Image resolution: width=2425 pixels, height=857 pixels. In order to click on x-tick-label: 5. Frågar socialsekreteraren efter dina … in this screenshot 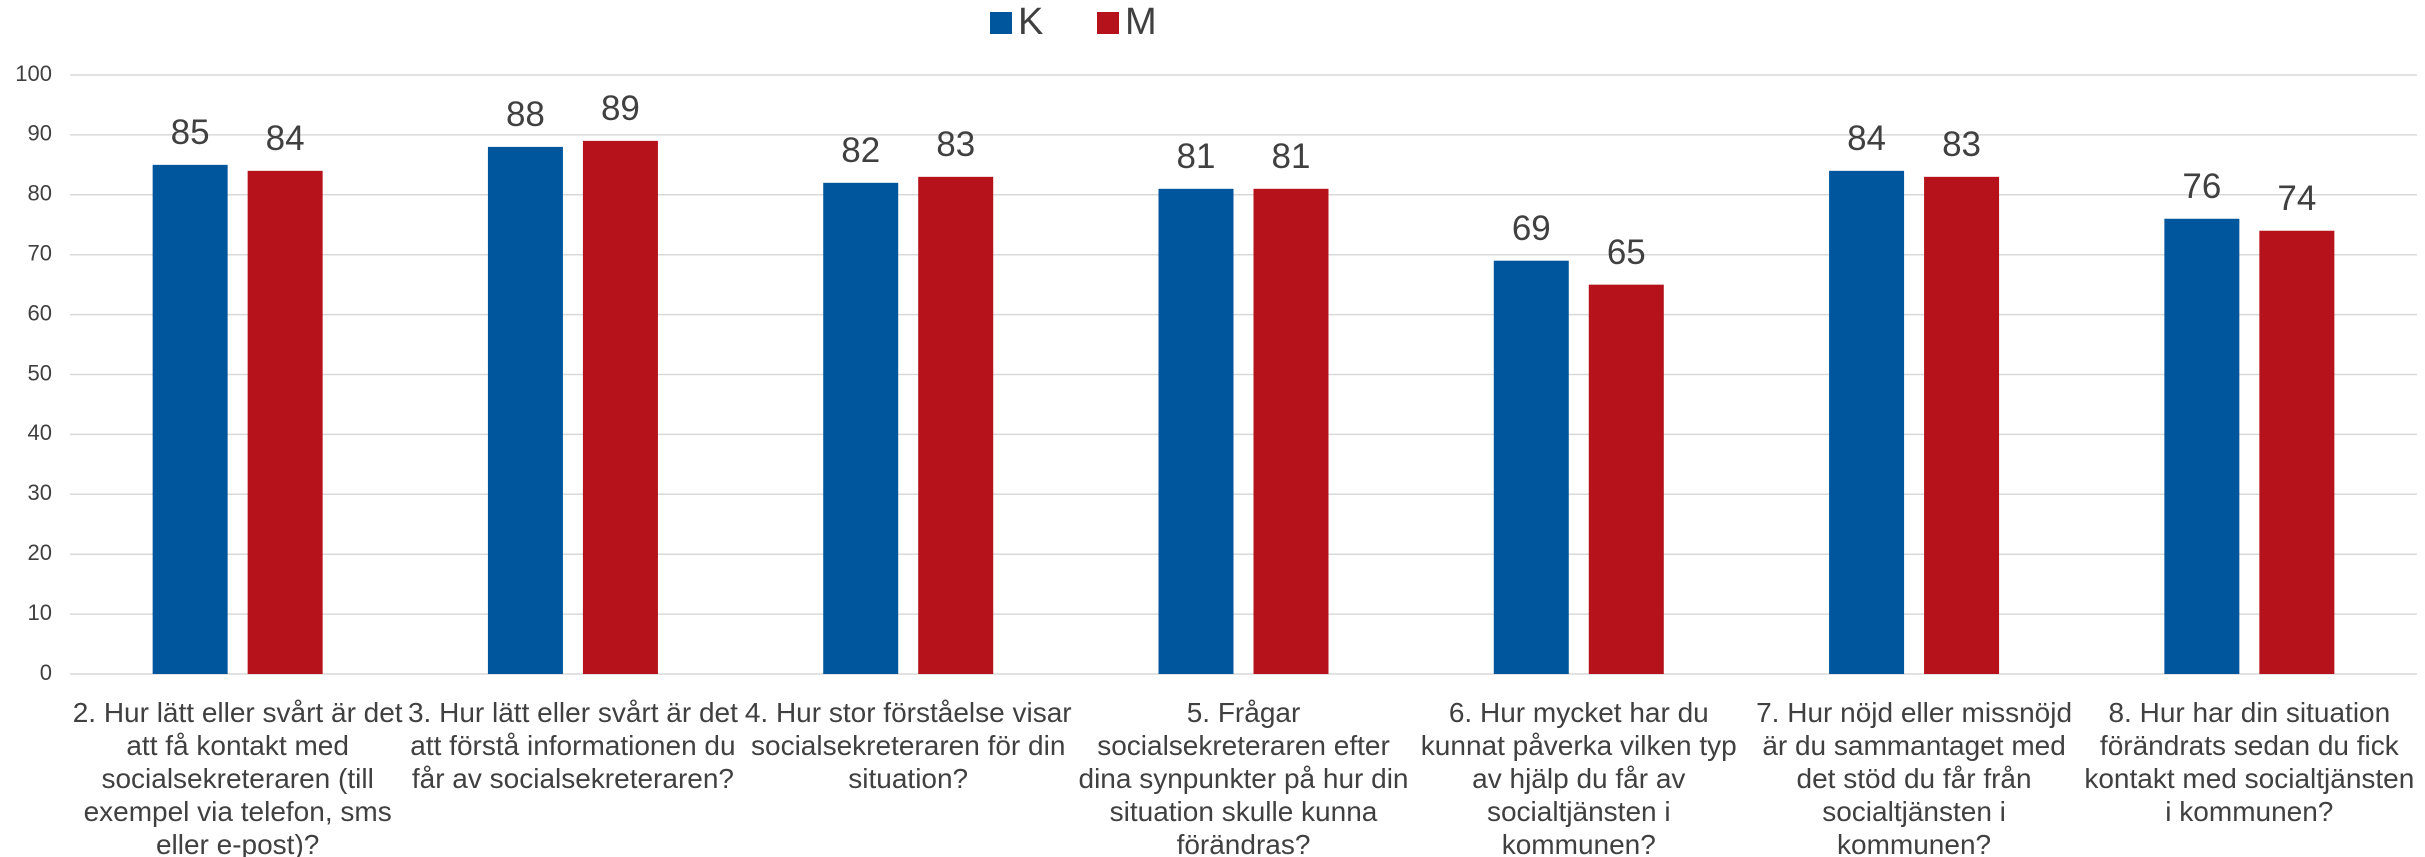, I will do `click(1243, 777)`.